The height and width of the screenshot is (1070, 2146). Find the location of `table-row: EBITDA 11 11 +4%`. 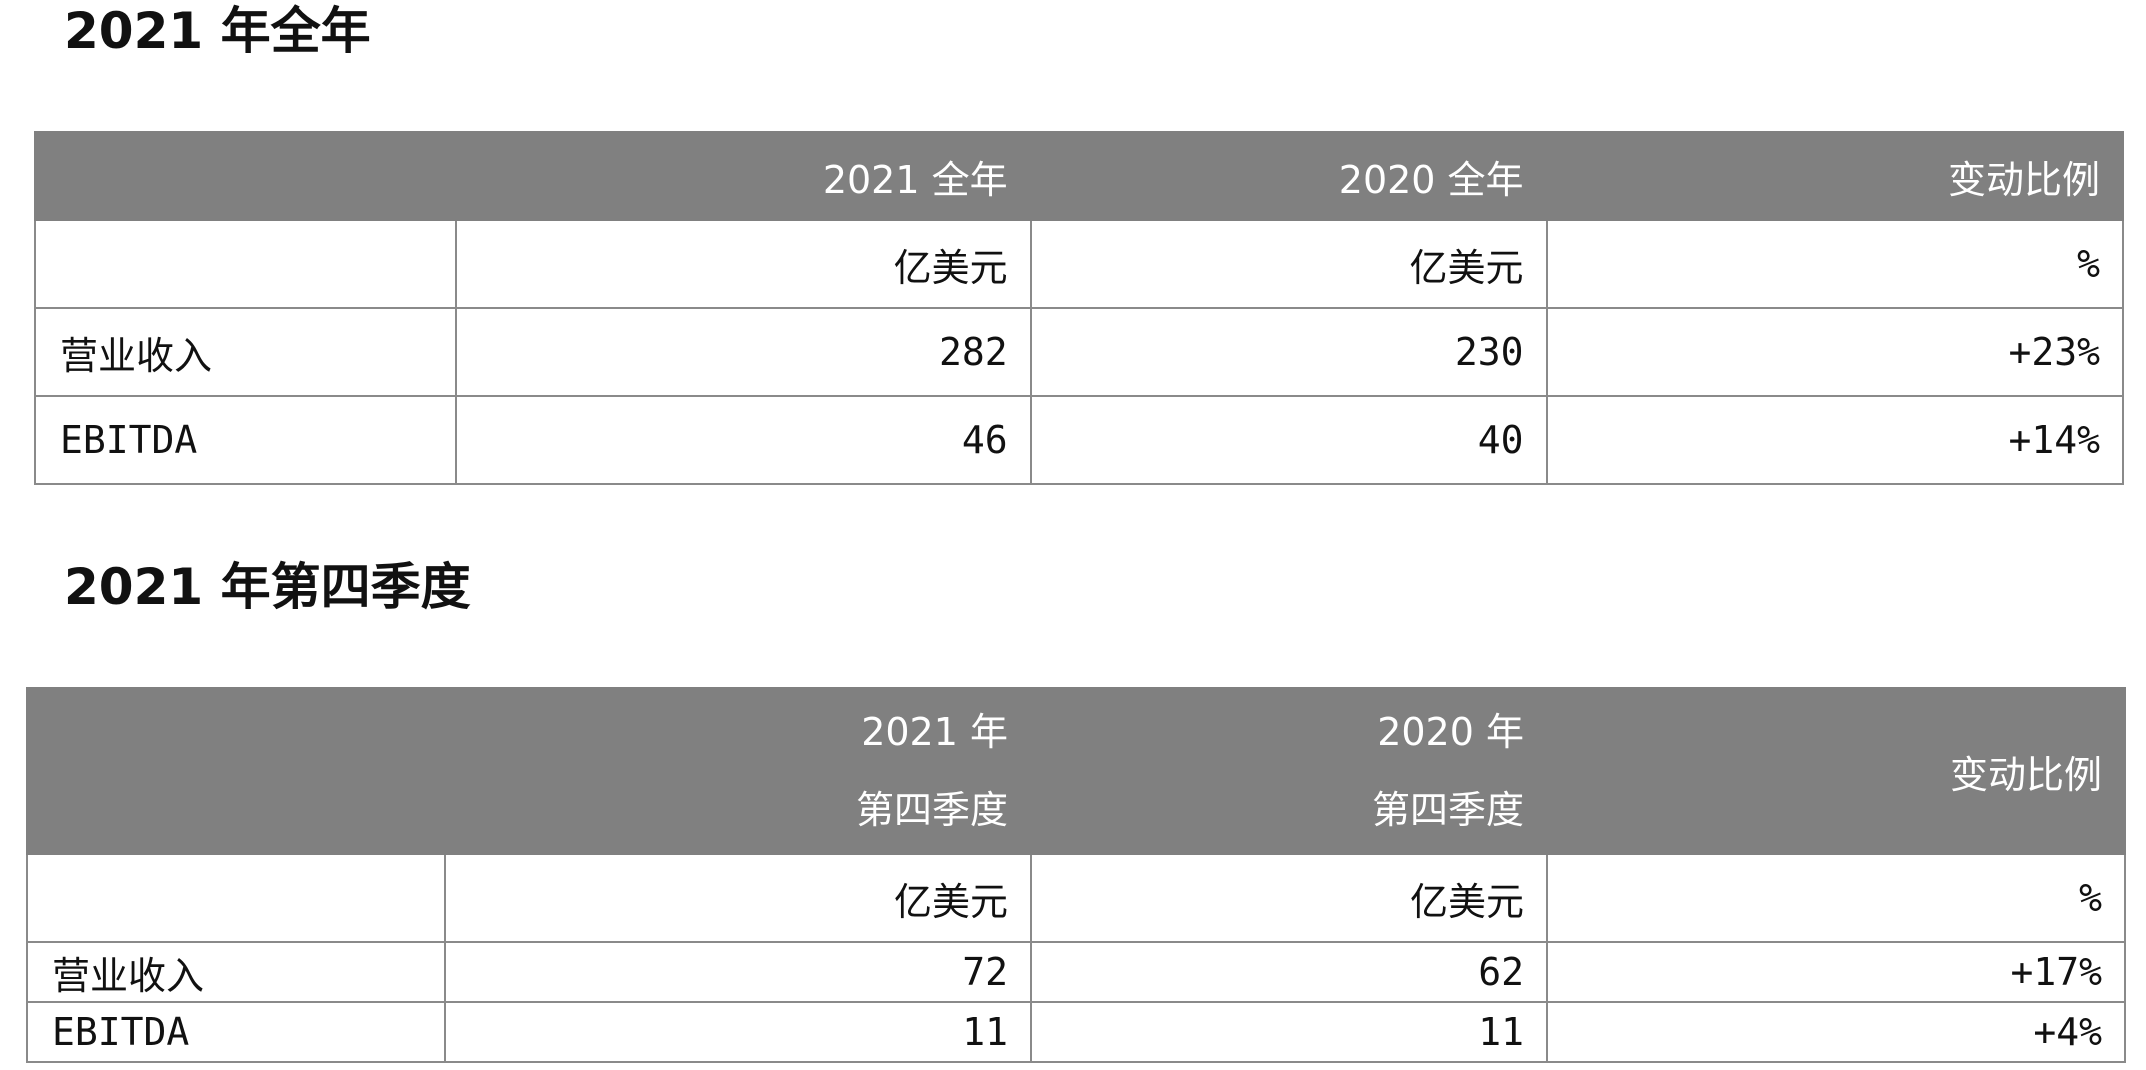

table-row: EBITDA 11 11 +4% is located at coordinates (1076, 1032).